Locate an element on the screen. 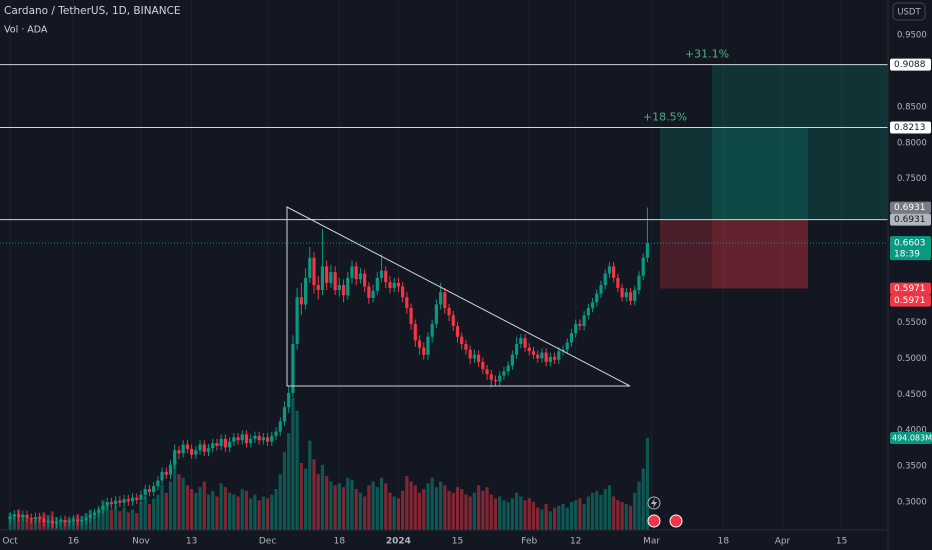  x-tick-label: Feb is located at coordinates (529, 542).